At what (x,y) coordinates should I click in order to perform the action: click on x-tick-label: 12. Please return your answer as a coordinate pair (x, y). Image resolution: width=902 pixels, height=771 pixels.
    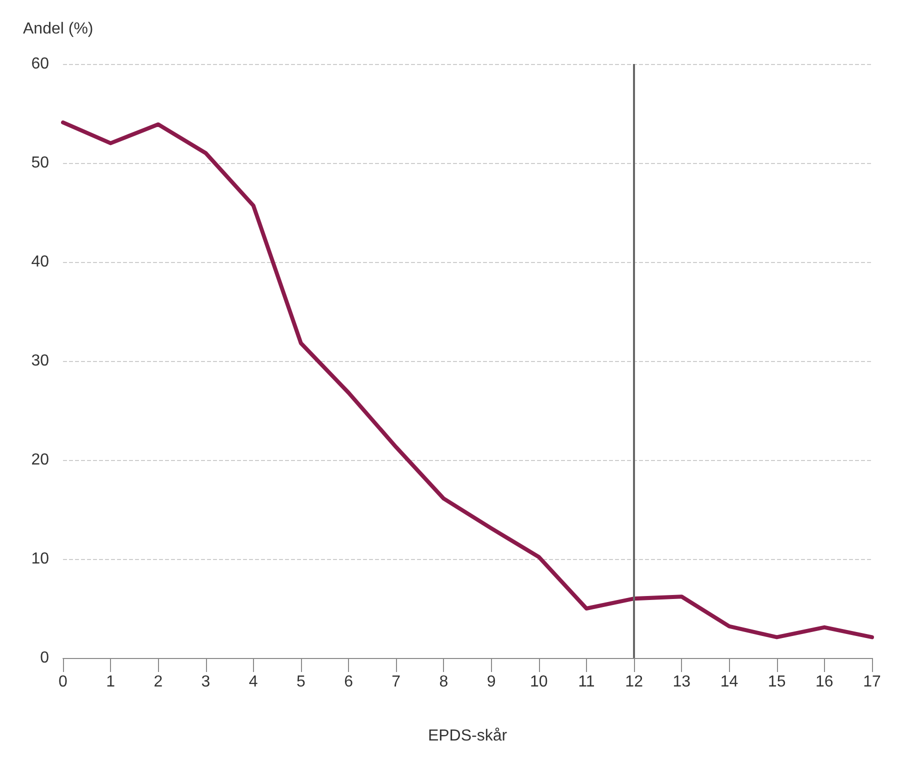
    Looking at the image, I should click on (634, 682).